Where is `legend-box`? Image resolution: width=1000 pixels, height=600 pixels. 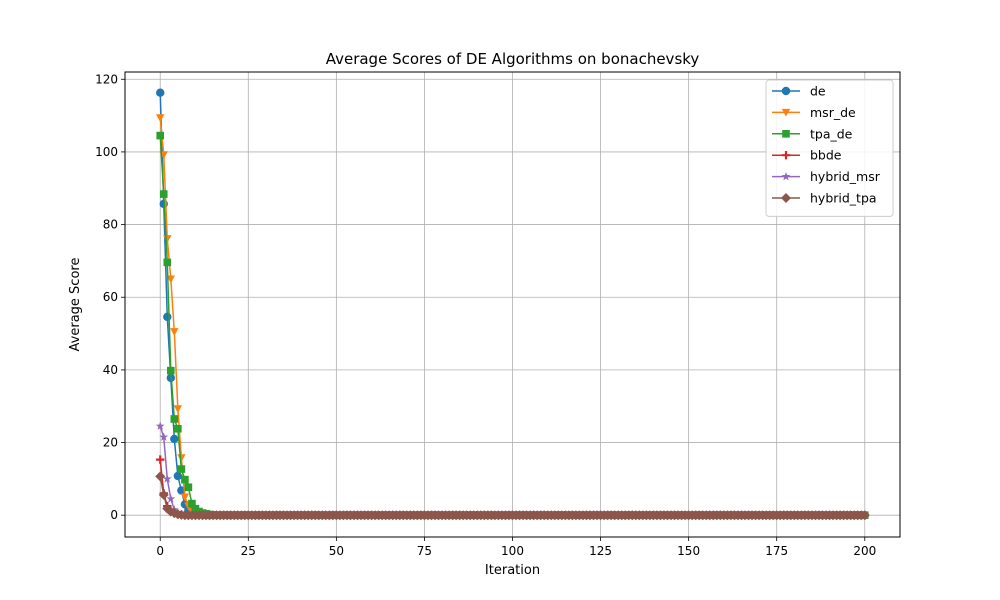
legend-box is located at coordinates (829, 148).